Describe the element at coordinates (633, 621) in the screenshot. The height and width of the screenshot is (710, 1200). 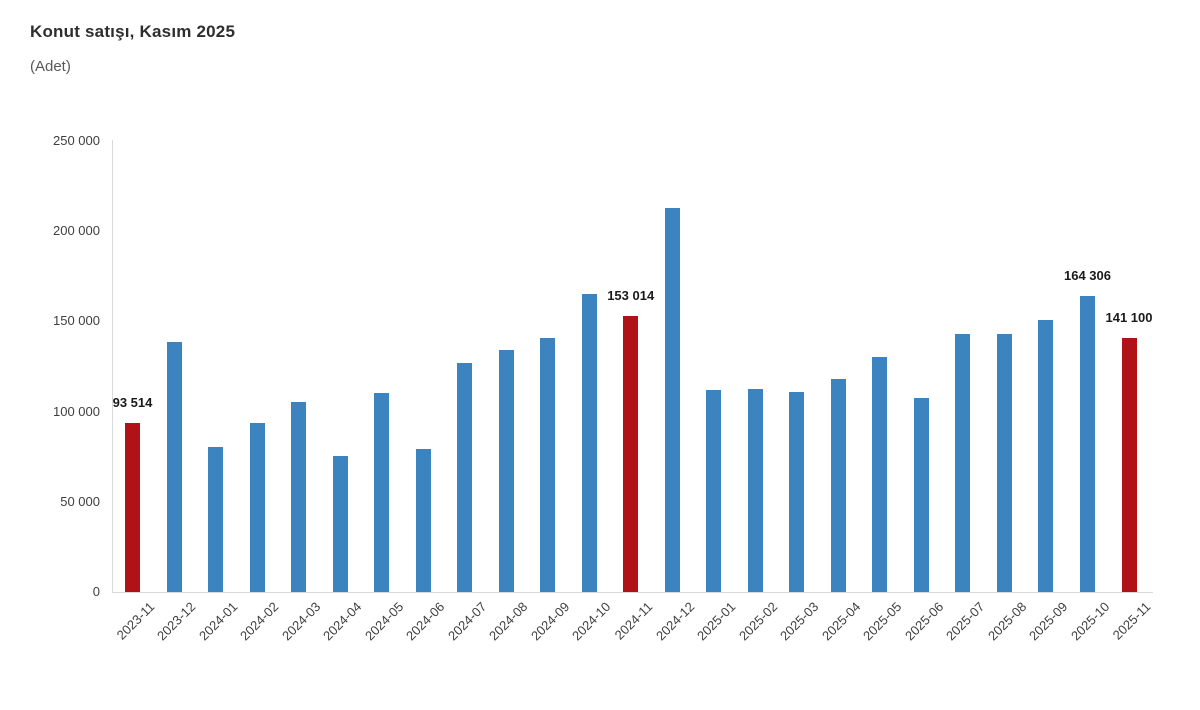
I see `x-tick-label: 2024-11` at that location.